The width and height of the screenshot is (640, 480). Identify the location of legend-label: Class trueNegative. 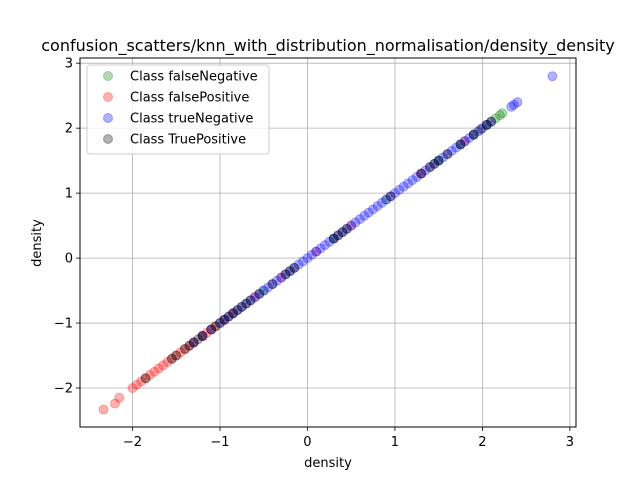
(191, 119).